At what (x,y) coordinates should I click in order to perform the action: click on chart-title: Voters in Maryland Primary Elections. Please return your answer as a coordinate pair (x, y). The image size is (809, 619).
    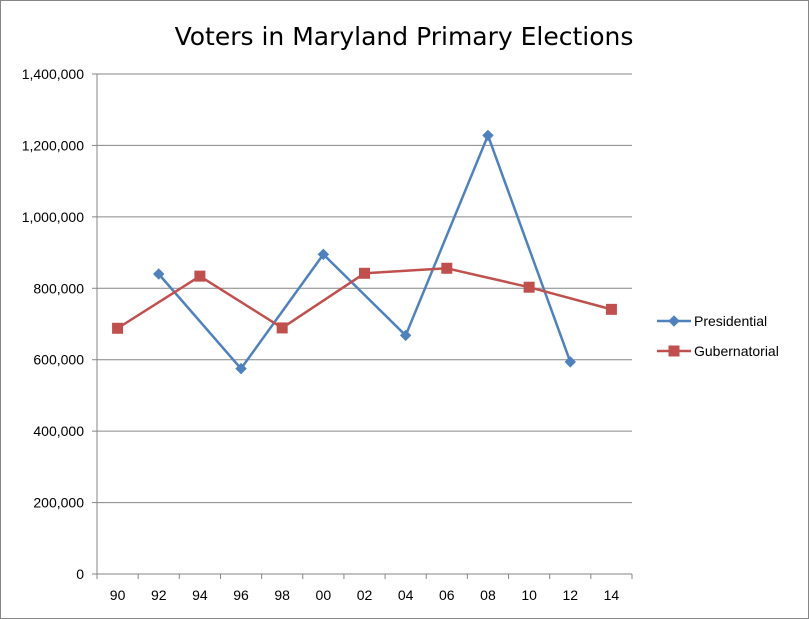
    Looking at the image, I should click on (404, 36).